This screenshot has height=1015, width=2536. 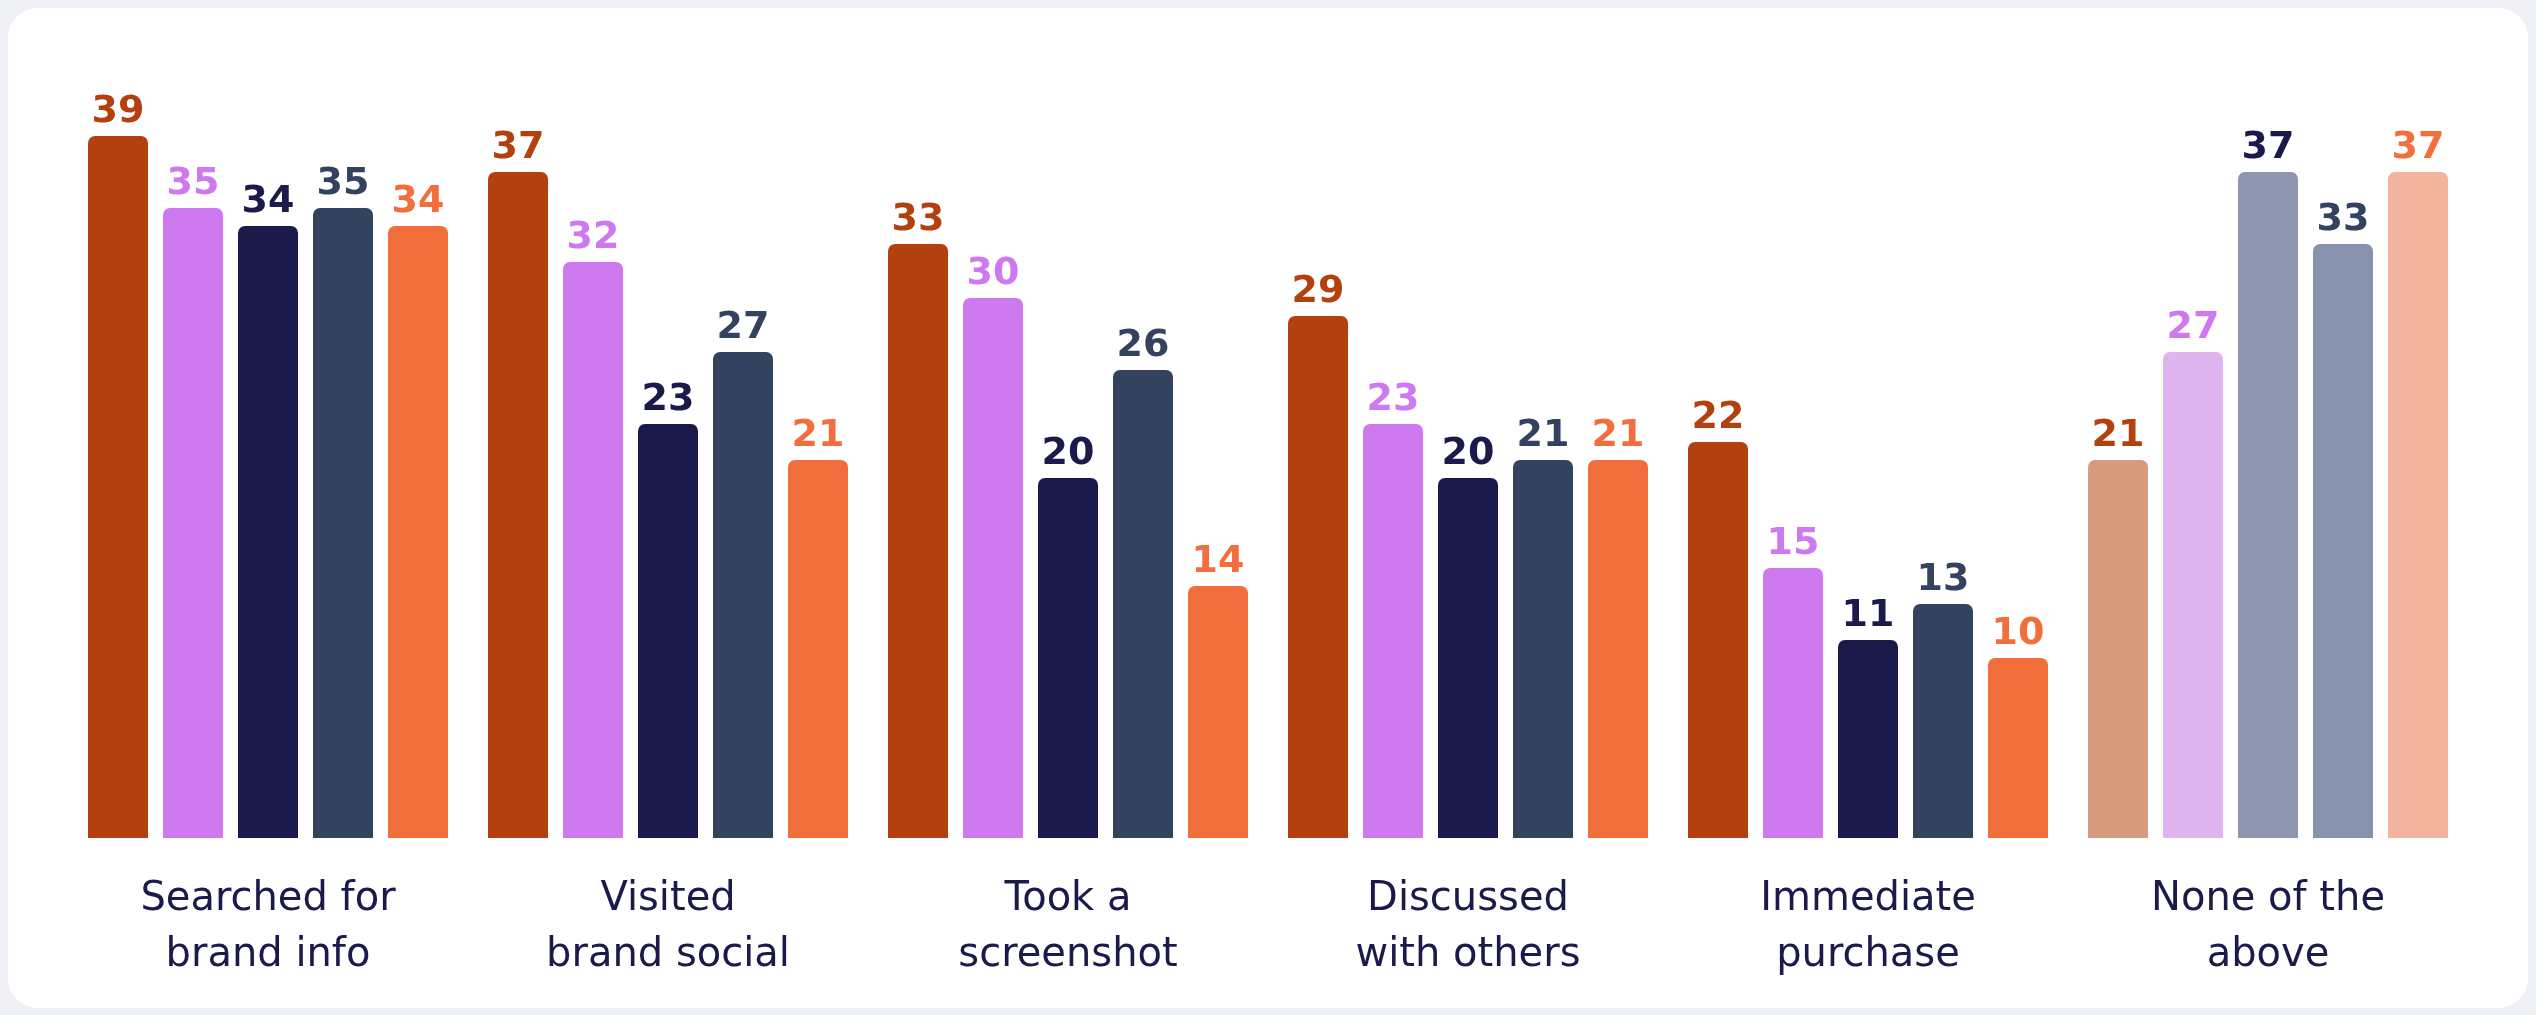 What do you see at coordinates (2018, 631) in the screenshot?
I see `data-label: 10` at bounding box center [2018, 631].